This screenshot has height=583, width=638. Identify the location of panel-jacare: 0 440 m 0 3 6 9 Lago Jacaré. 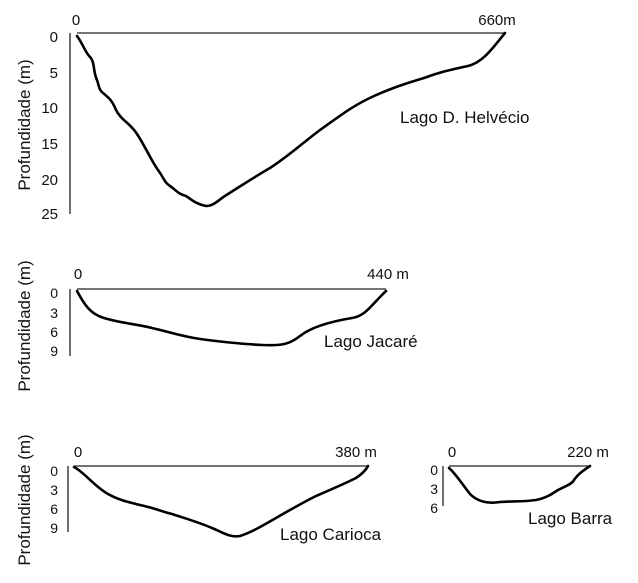
(233, 312).